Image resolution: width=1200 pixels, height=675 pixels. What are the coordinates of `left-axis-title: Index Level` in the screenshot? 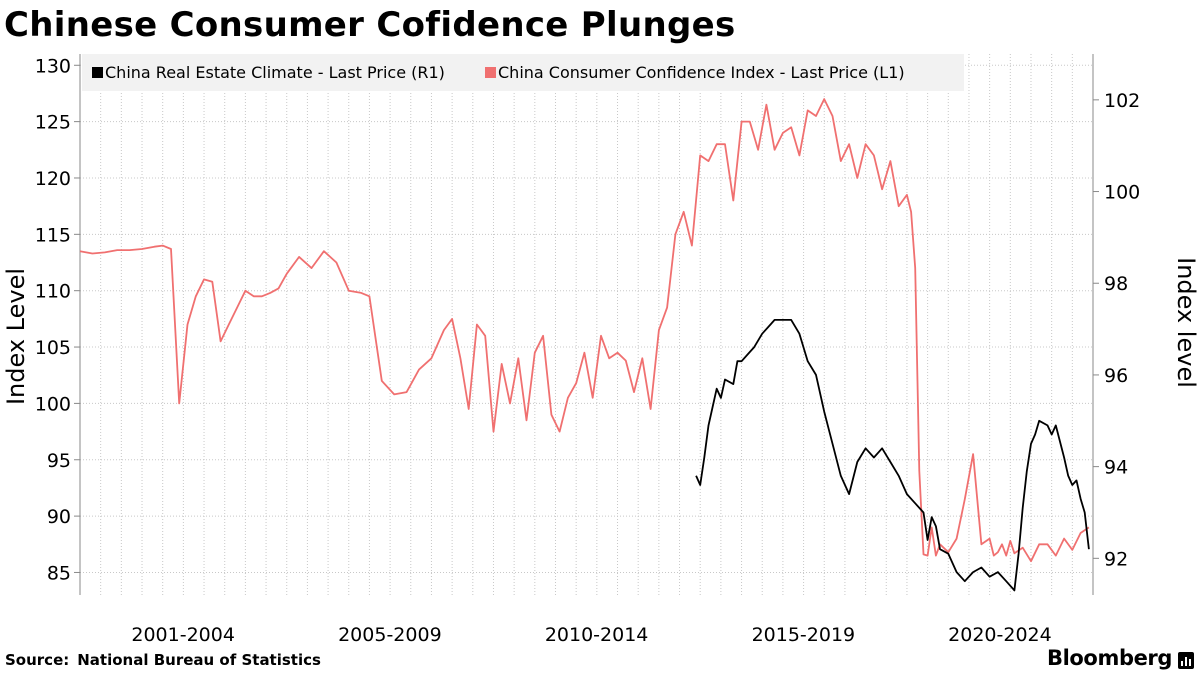 It's located at (16, 336).